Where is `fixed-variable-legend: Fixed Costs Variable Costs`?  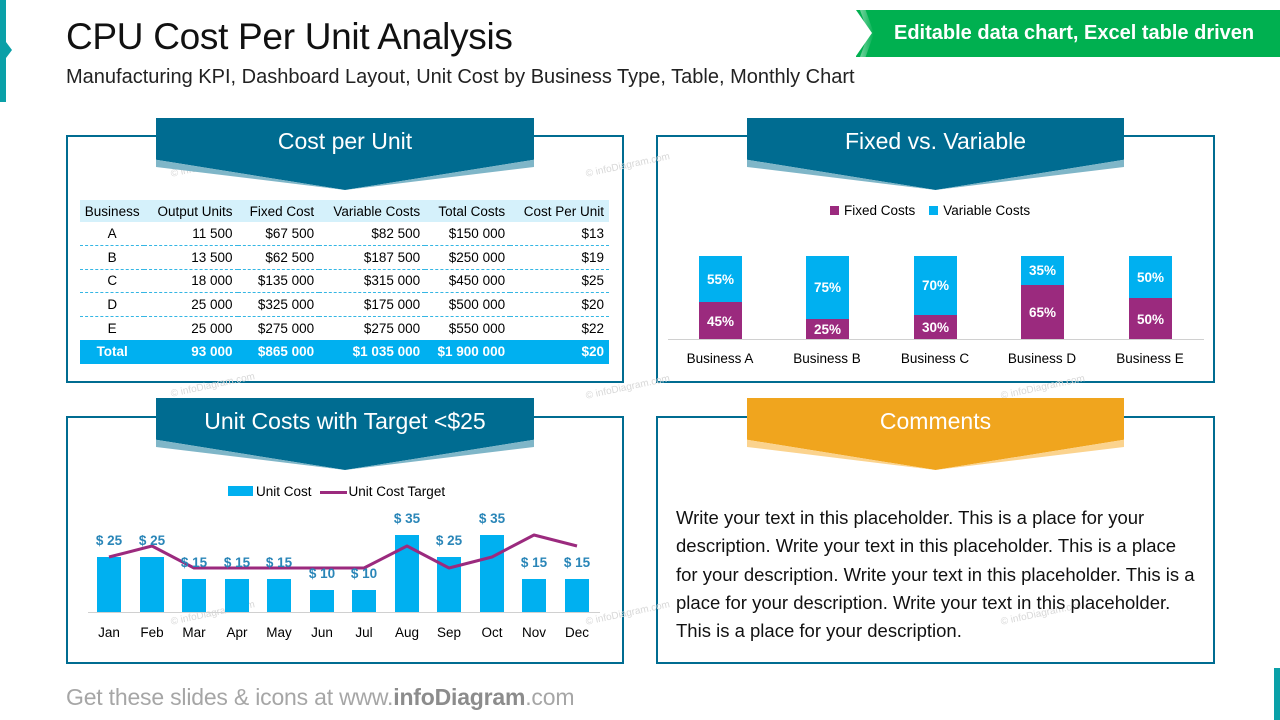
fixed-variable-legend: Fixed Costs Variable Costs is located at coordinates (930, 210).